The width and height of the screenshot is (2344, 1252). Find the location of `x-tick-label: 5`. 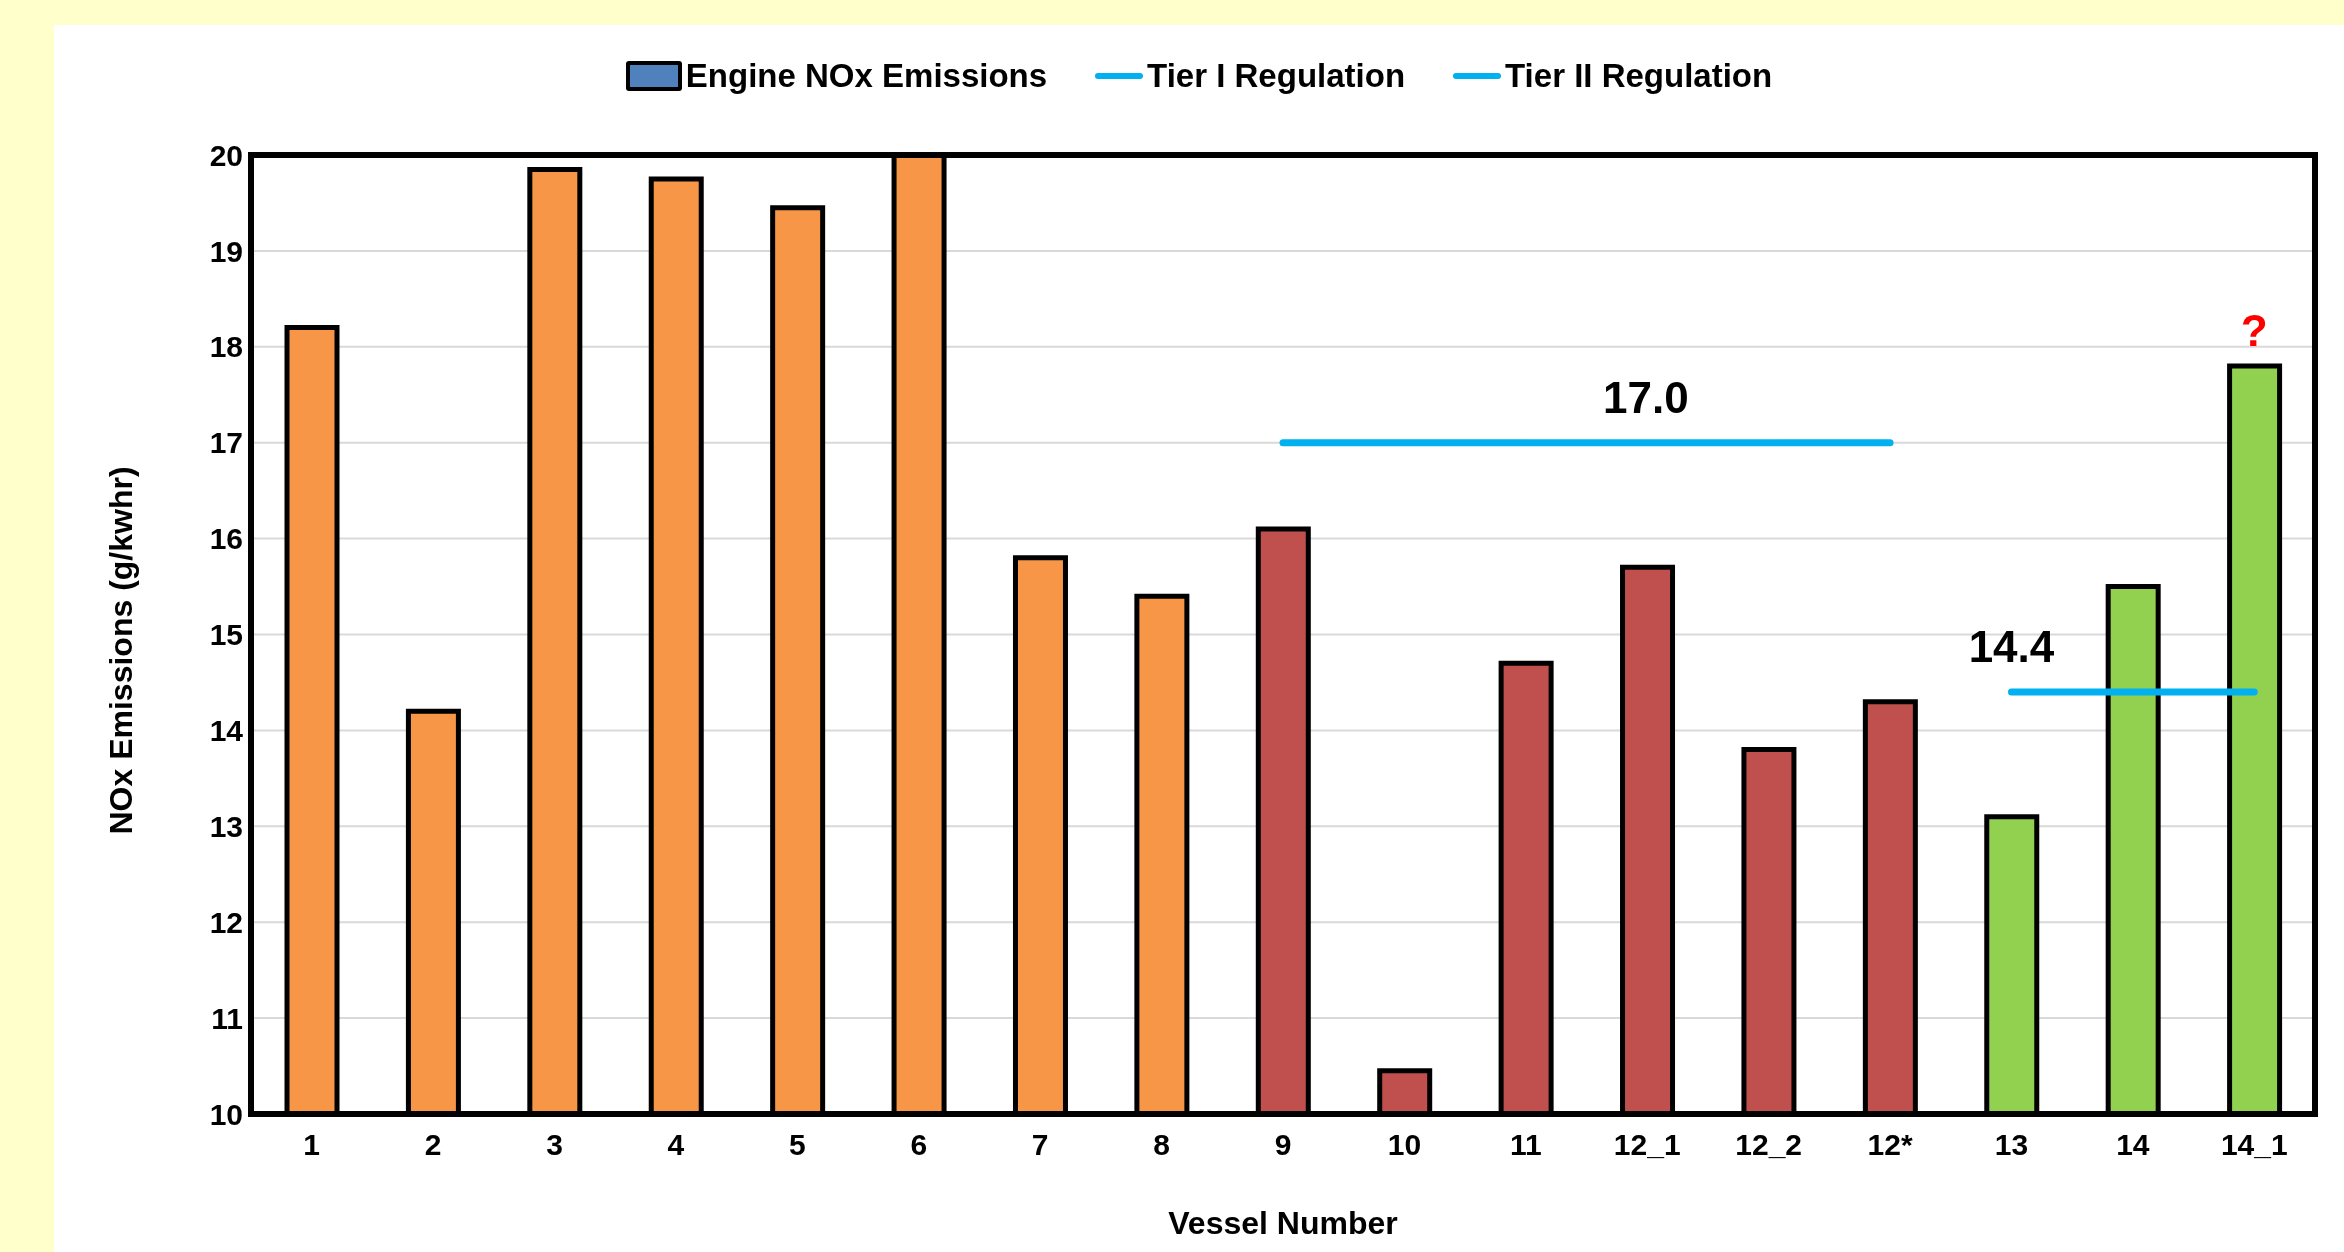

x-tick-label: 5 is located at coordinates (797, 1145).